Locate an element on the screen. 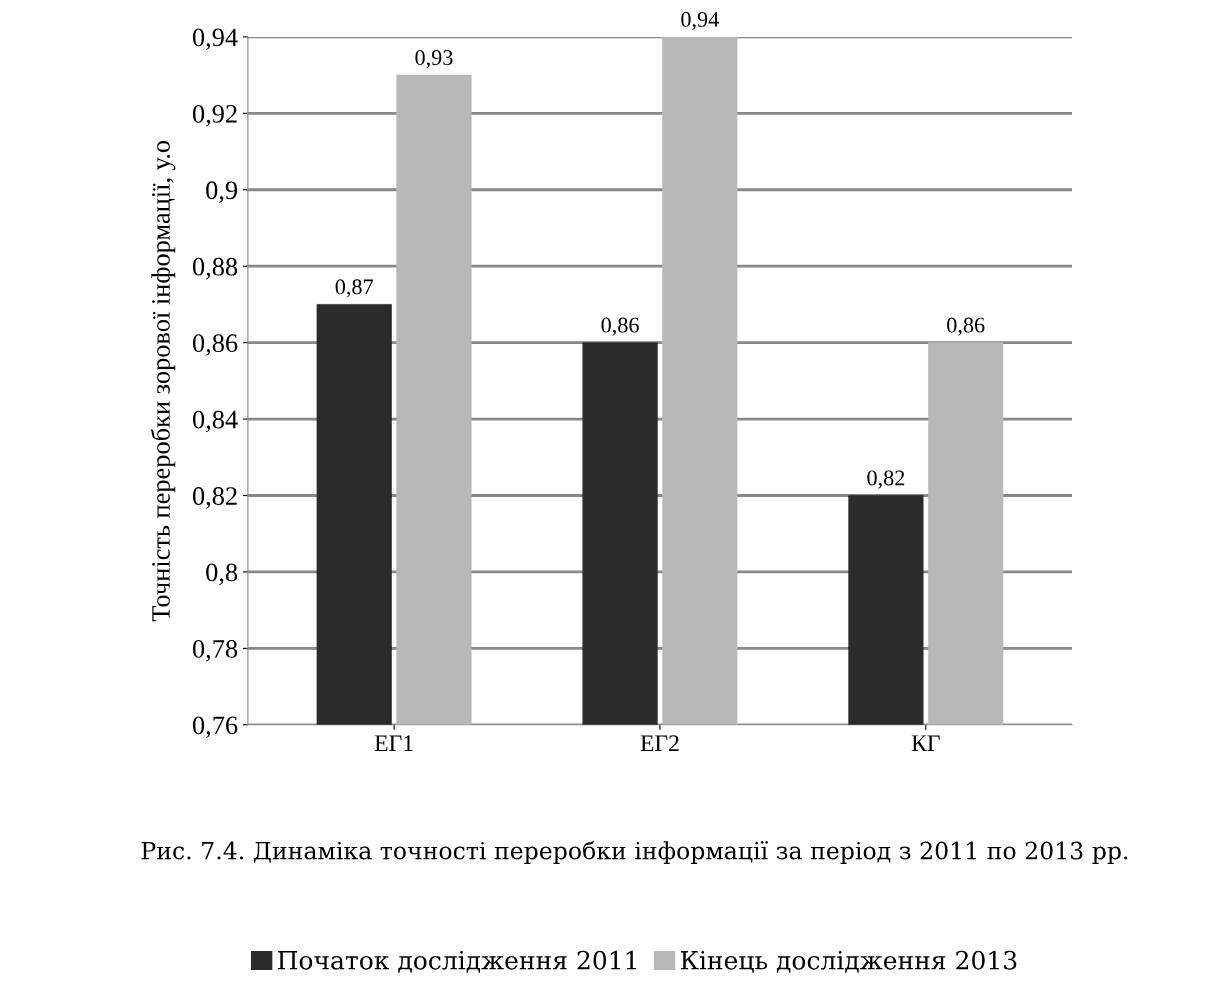 The width and height of the screenshot is (1221, 997). y-tick-label: 0,76 is located at coordinates (215, 727).